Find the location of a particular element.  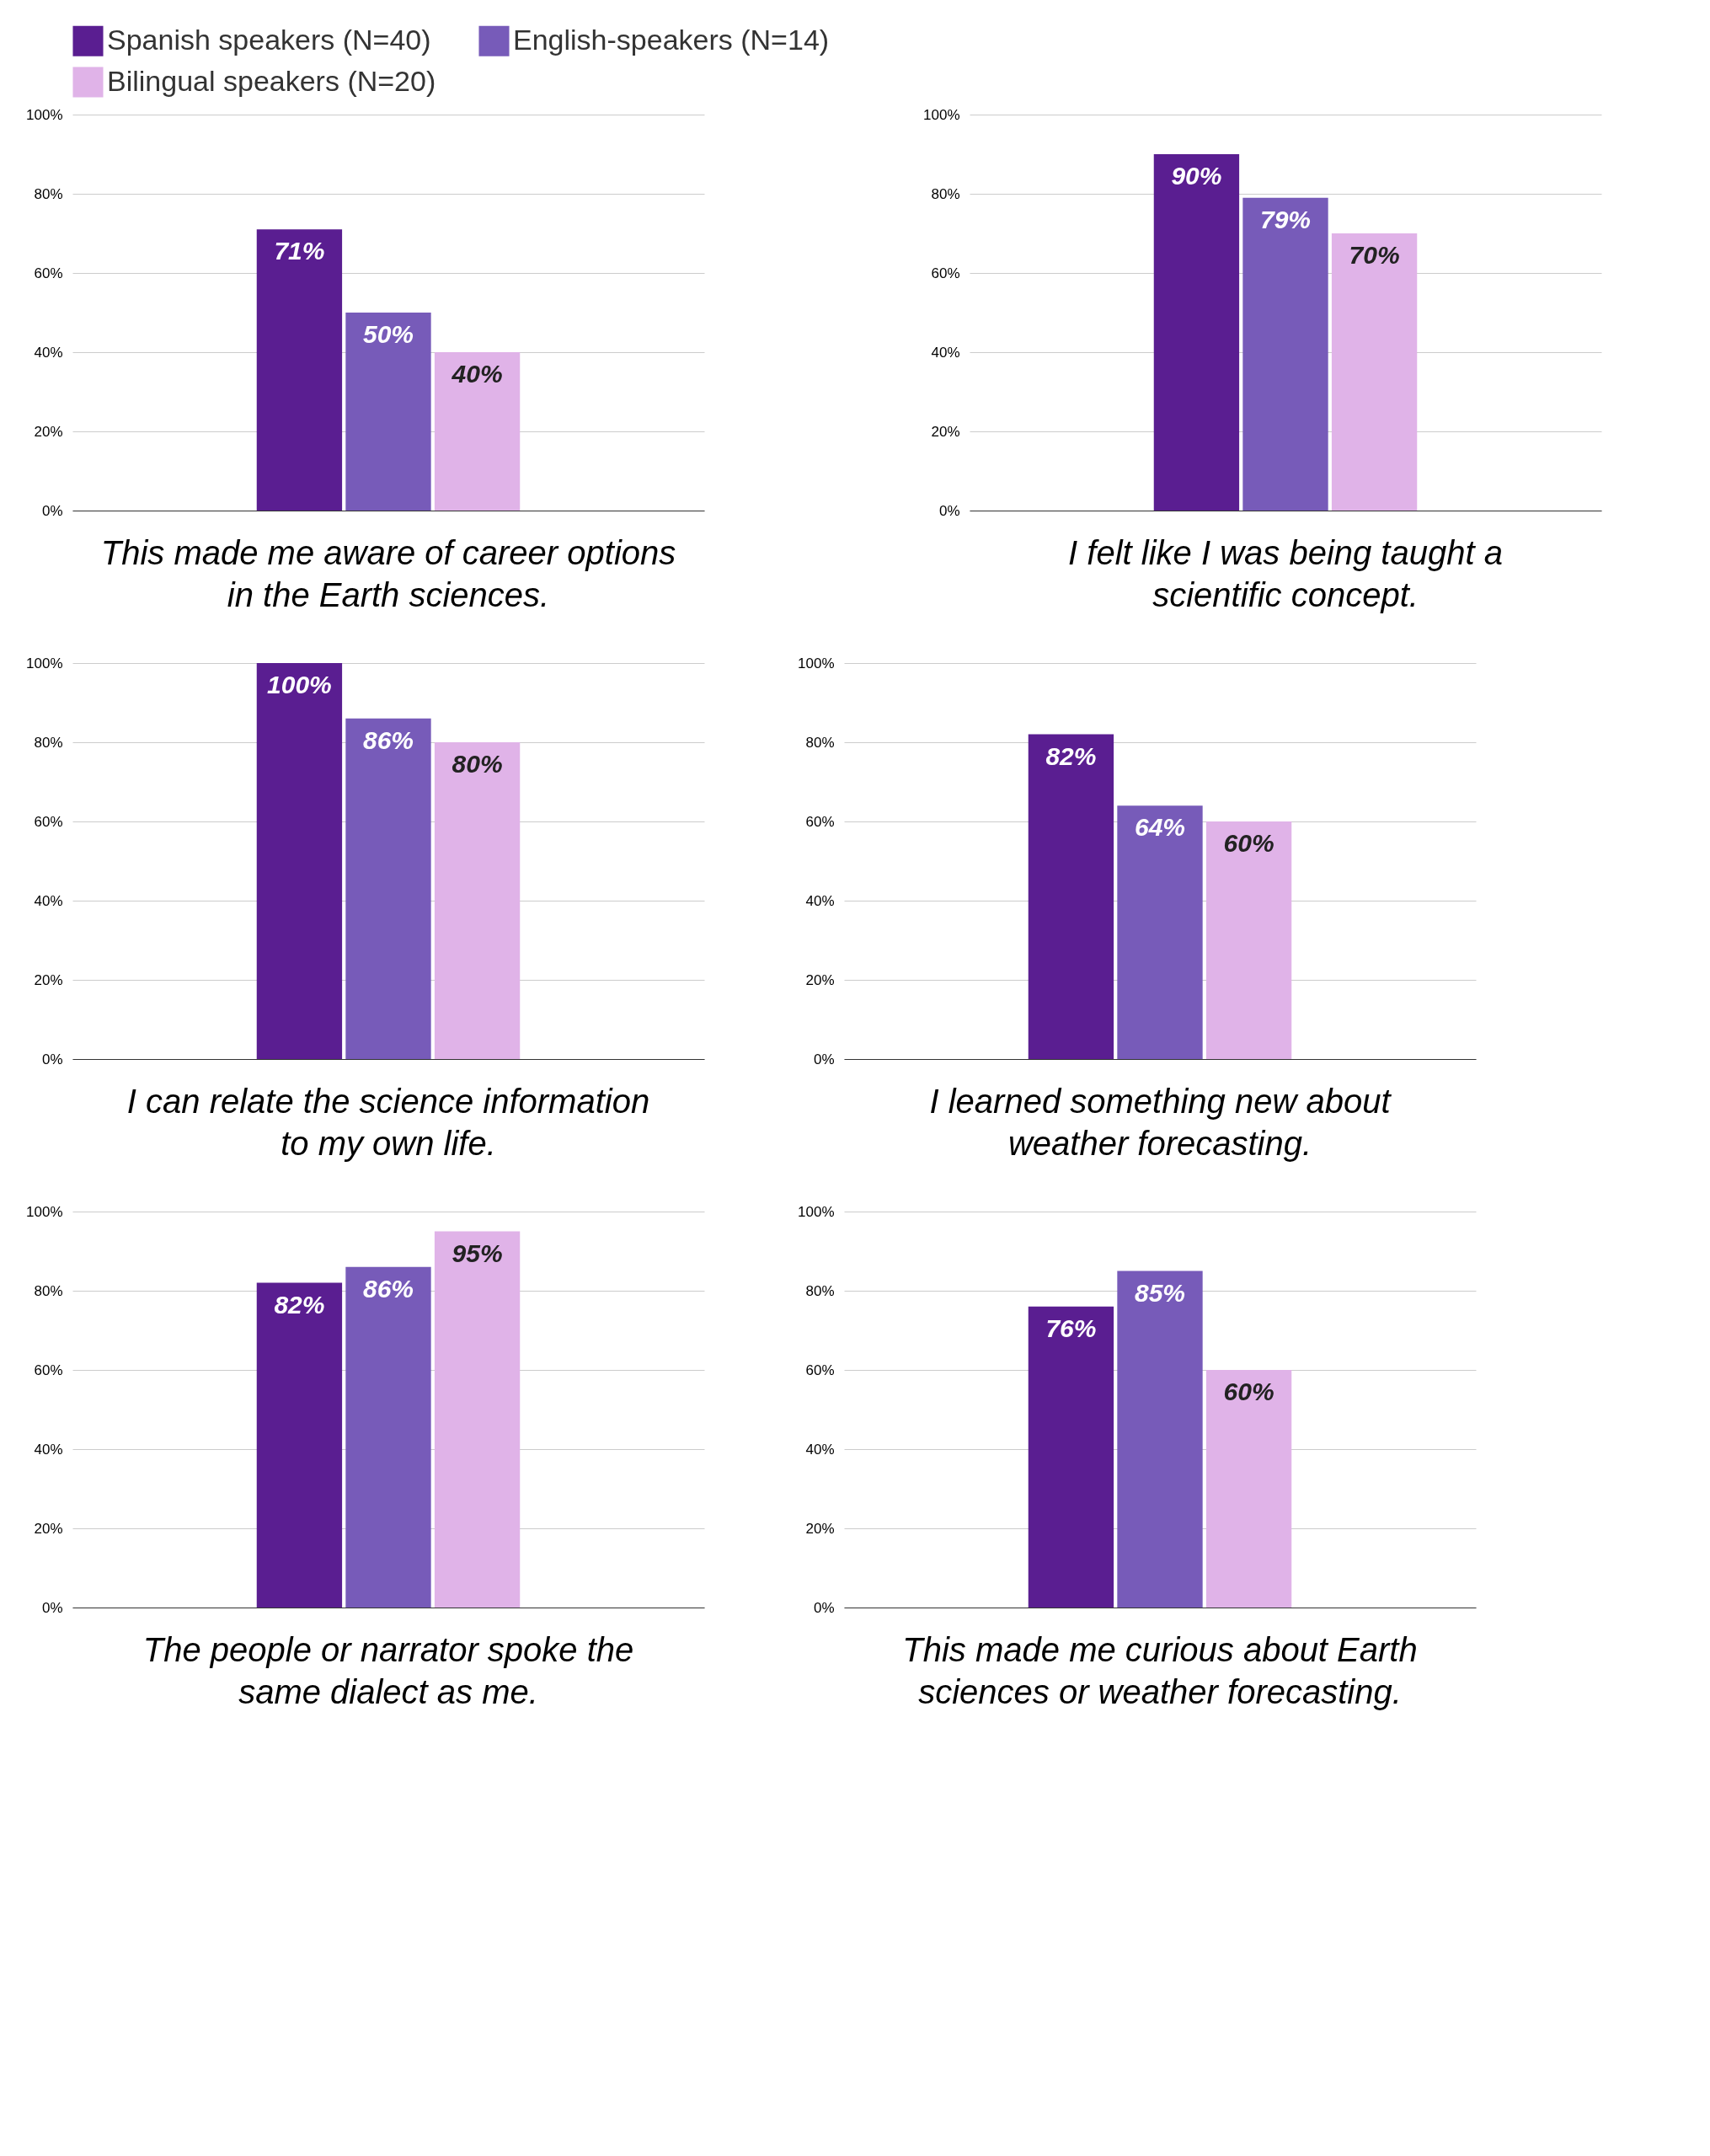

data-label: 95% is located at coordinates (477, 1252).